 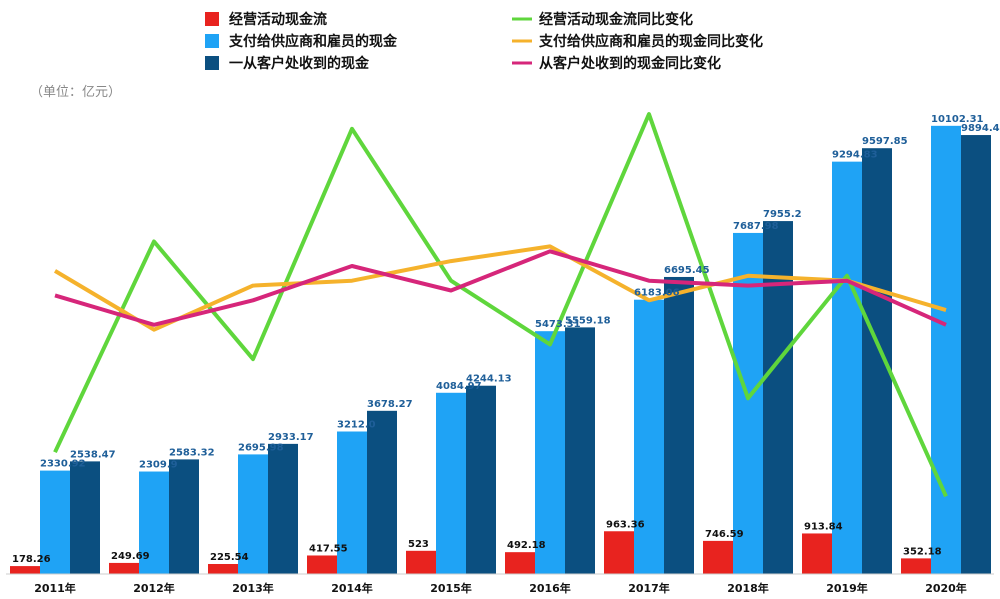 I want to click on data-label: 249.69, so click(x=130, y=556).